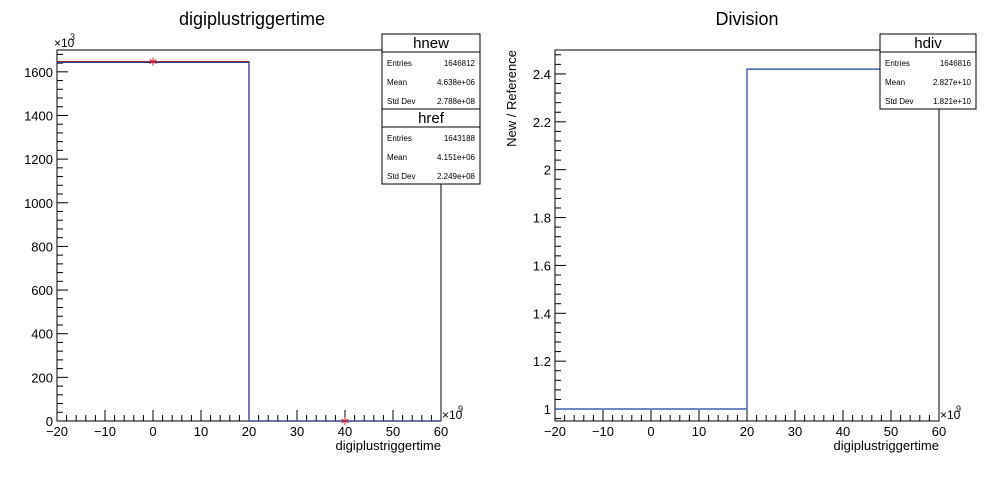  What do you see at coordinates (42, 334) in the screenshot?
I see `y-tick-label: 400` at bounding box center [42, 334].